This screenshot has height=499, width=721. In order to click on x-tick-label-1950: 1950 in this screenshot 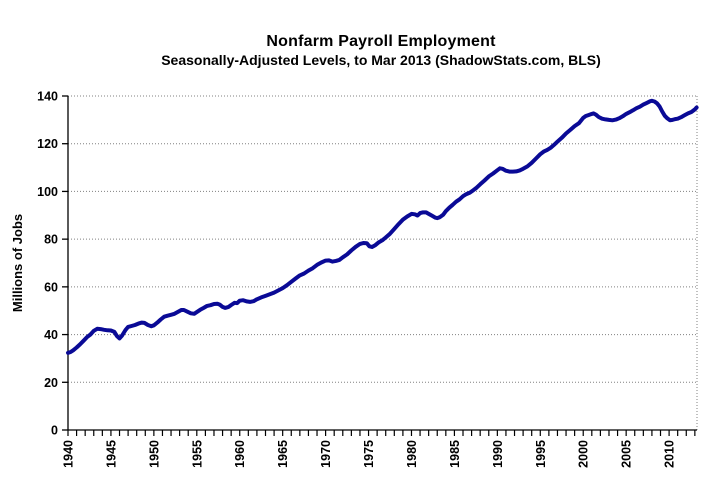, I will do `click(154, 454)`.